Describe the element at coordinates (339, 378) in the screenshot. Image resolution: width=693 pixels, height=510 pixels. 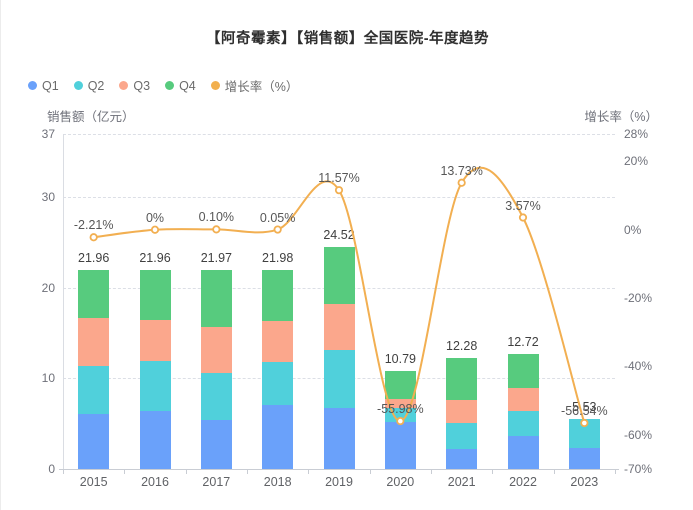
I see `bar-segment-q2-2019` at that location.